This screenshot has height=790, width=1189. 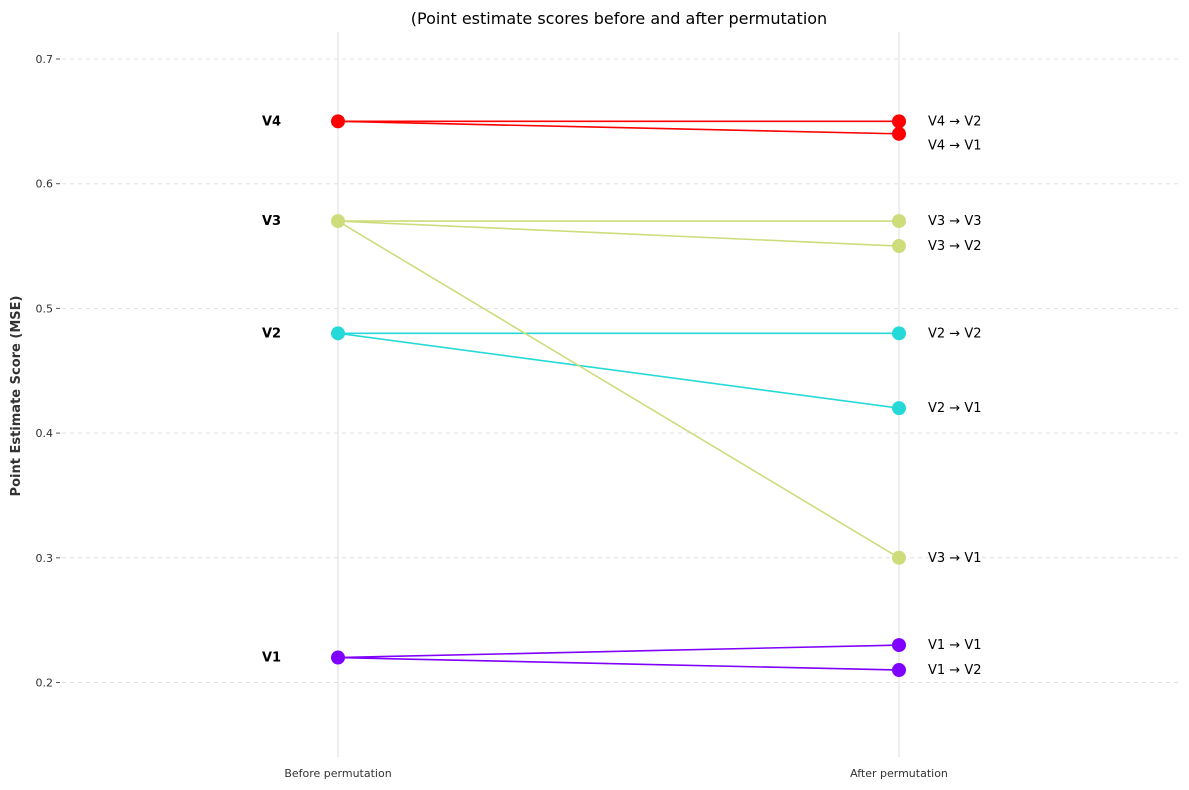 What do you see at coordinates (955, 558) in the screenshot?
I see `series-end-label: V3 → V1` at bounding box center [955, 558].